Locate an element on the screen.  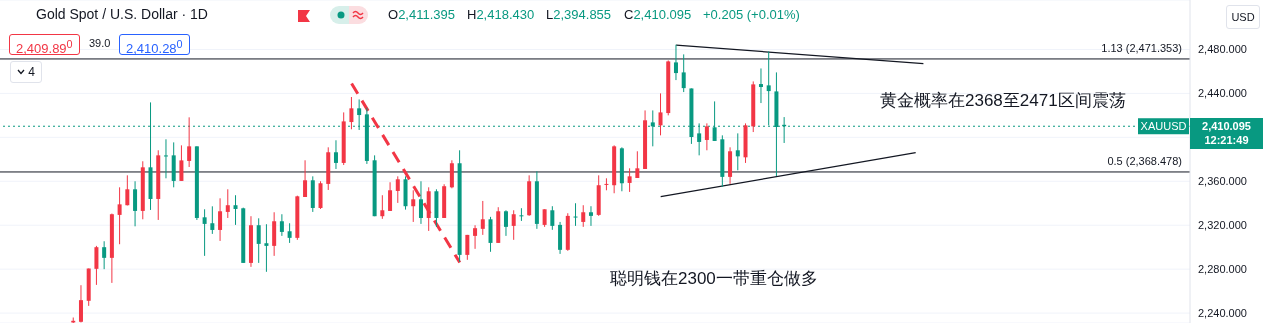
text: 2,410.095 is located at coordinates (1226, 126).